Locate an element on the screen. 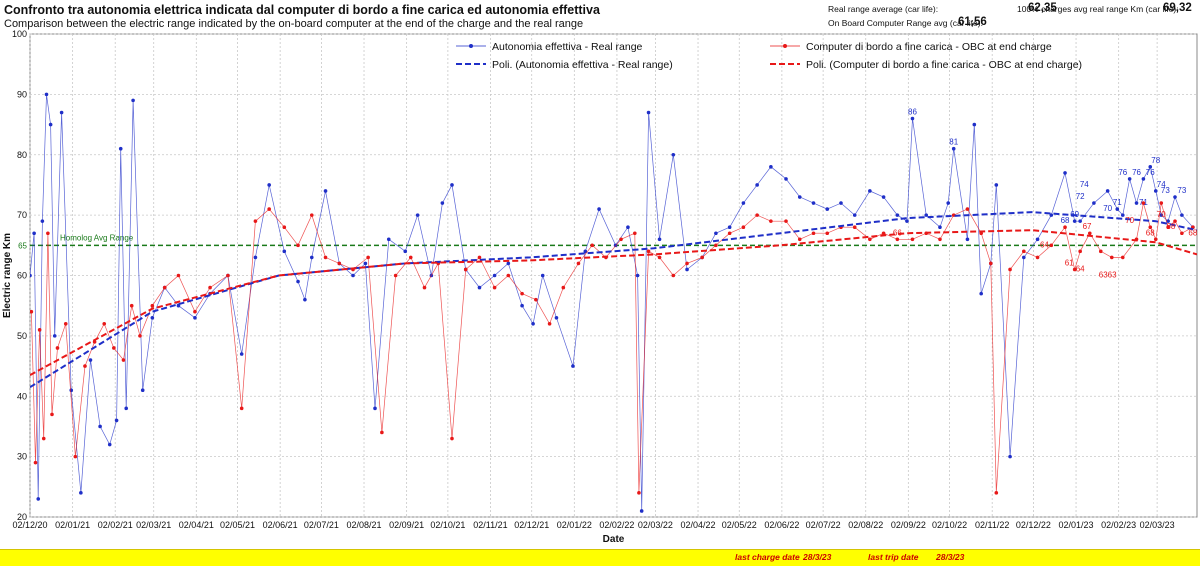 This screenshot has width=1200, height=566. x-tick-label: 02/09/22 is located at coordinates (908, 525).